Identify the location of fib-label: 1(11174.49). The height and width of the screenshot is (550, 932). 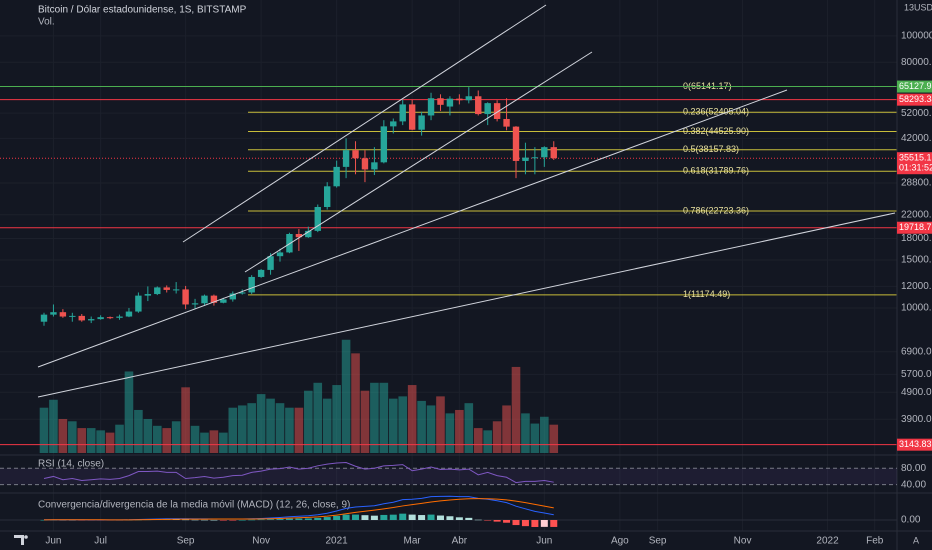
(706, 294).